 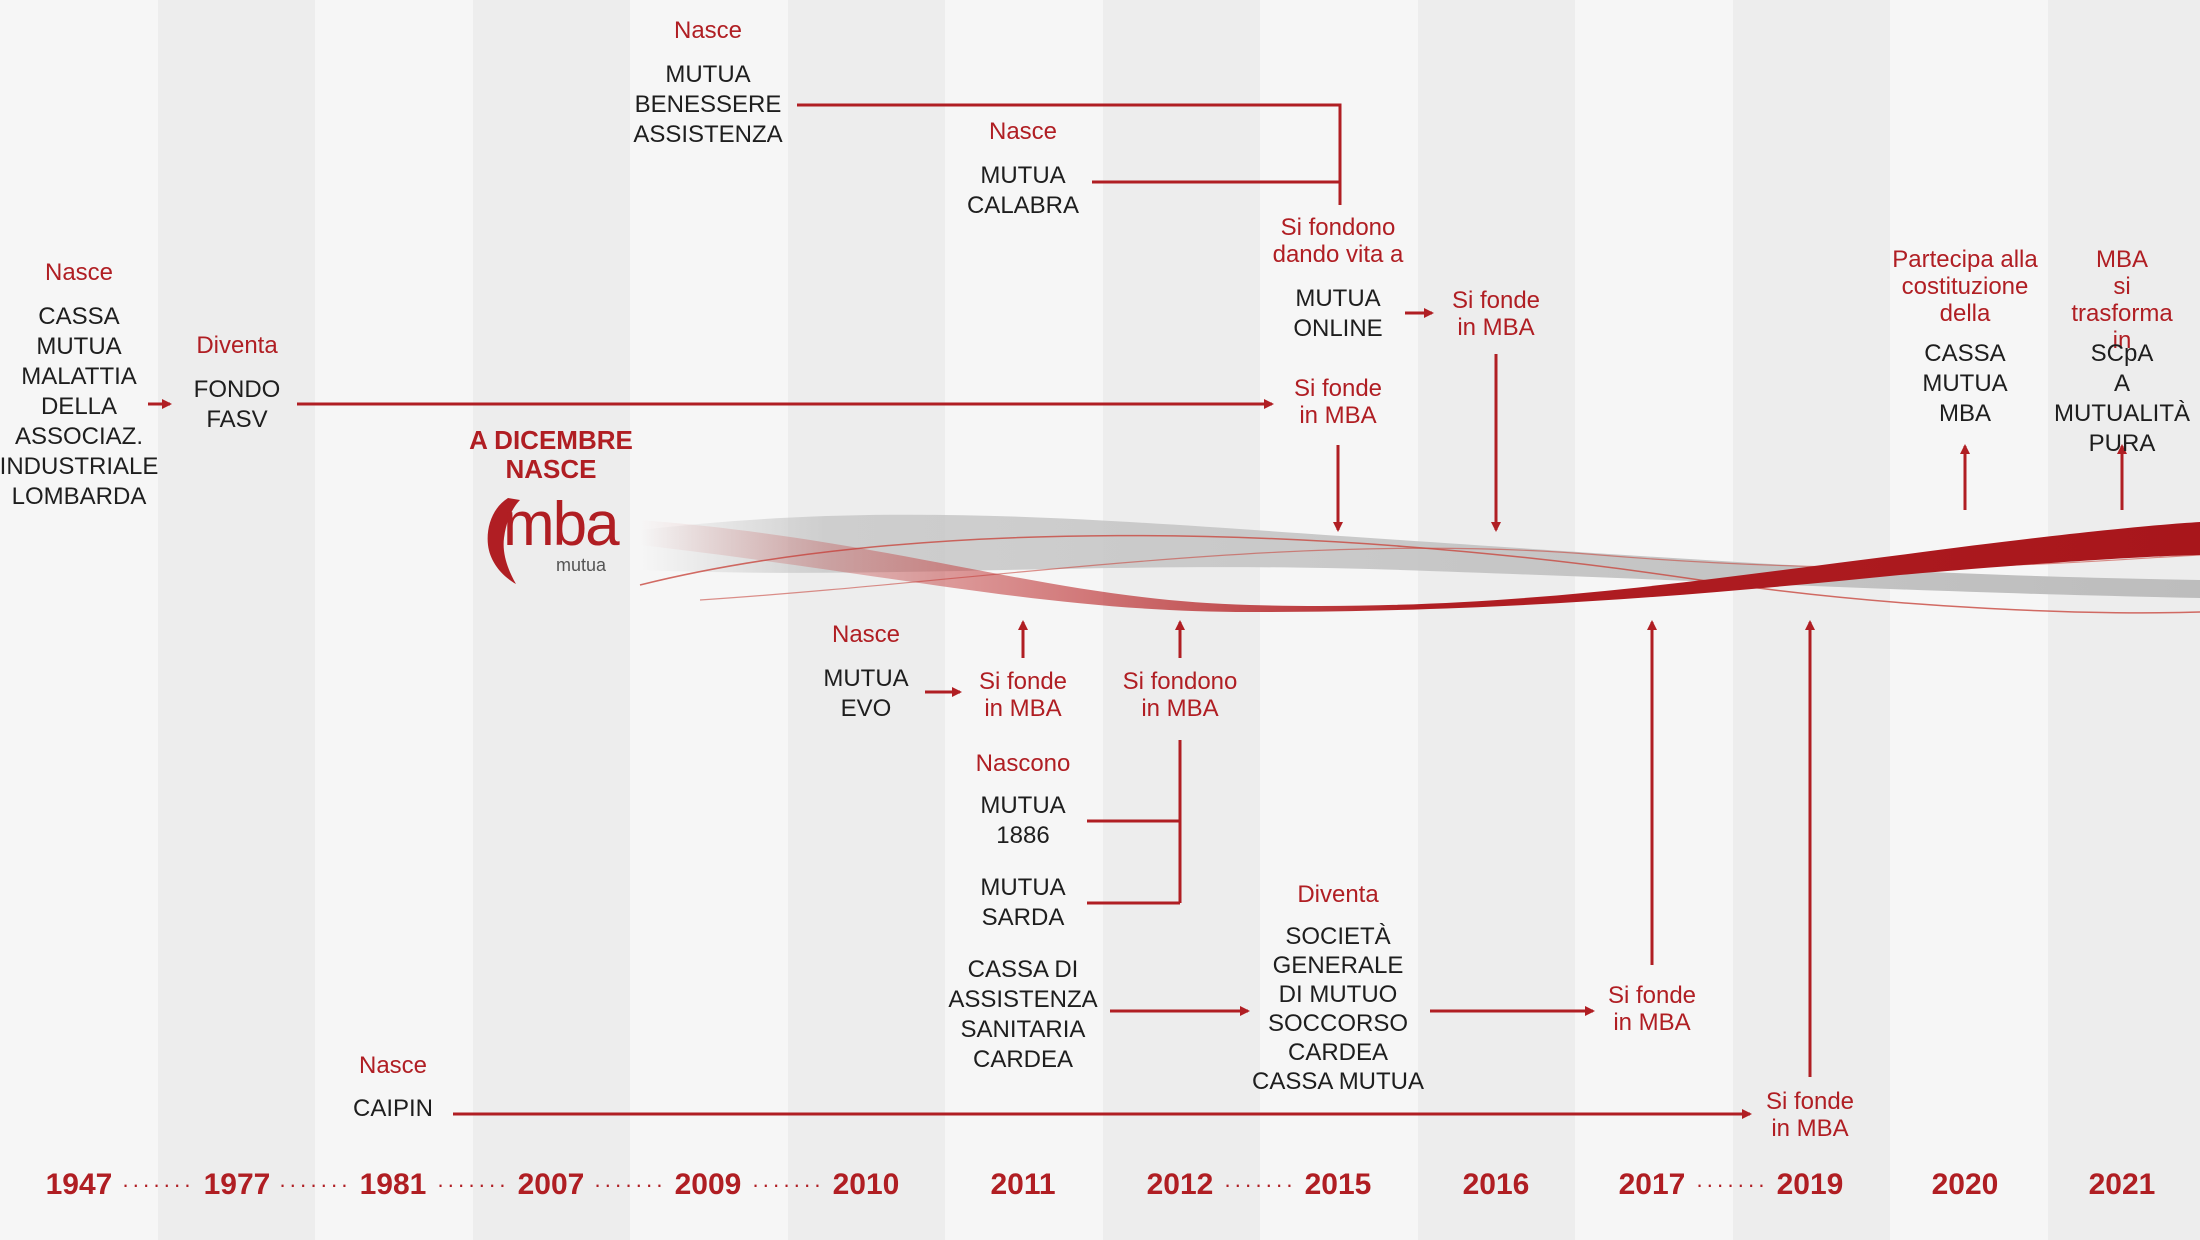 What do you see at coordinates (1023, 131) in the screenshot?
I see `calabra-nasce-label: Nasce` at bounding box center [1023, 131].